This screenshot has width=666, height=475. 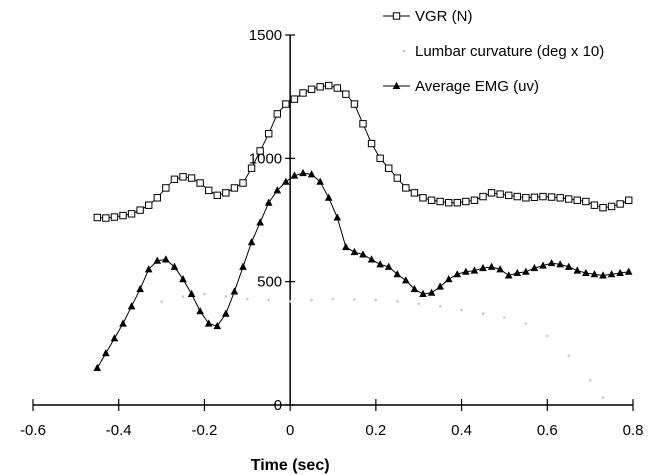 I want to click on x-tick-label: -0.2, so click(x=204, y=430).